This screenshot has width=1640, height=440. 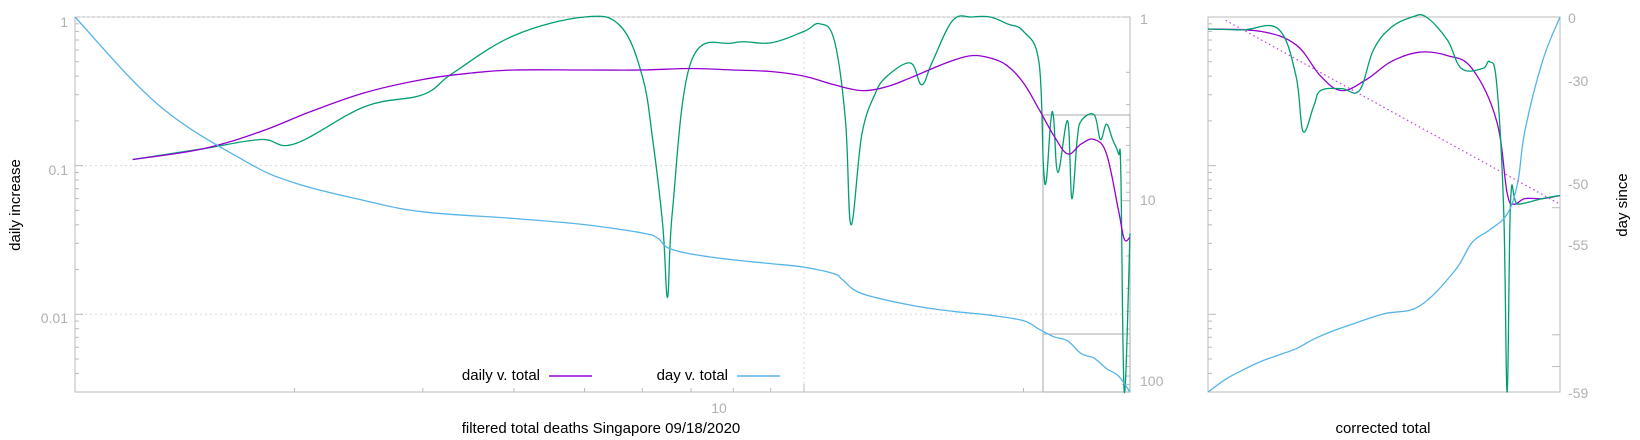 What do you see at coordinates (1578, 245) in the screenshot?
I see `inset-y2-tick-55: -55` at bounding box center [1578, 245].